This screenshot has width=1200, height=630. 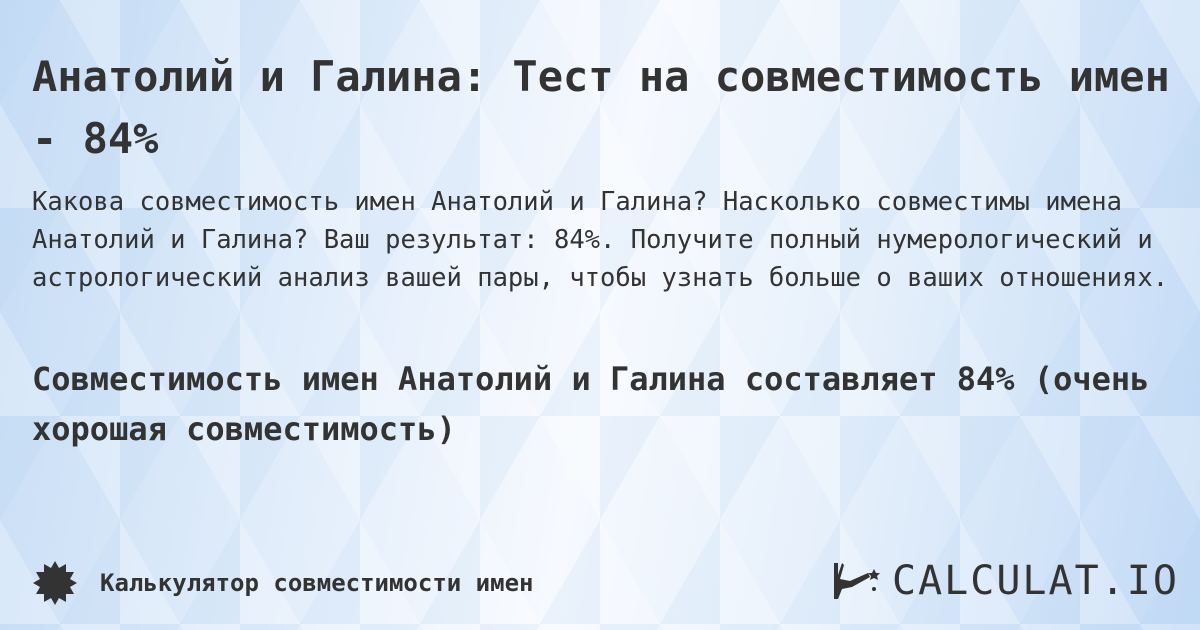 I want to click on badge-icon, so click(x=55, y=583).